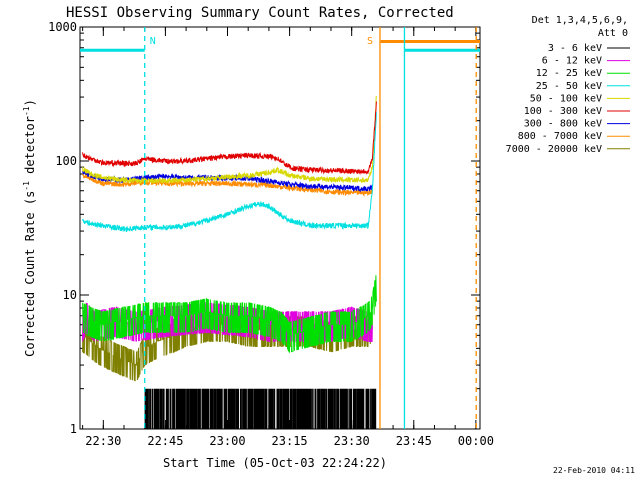 The image size is (640, 480). What do you see at coordinates (560, 136) in the screenshot?
I see `legend-entry-label: 800 - 7000 keV` at bounding box center [560, 136].